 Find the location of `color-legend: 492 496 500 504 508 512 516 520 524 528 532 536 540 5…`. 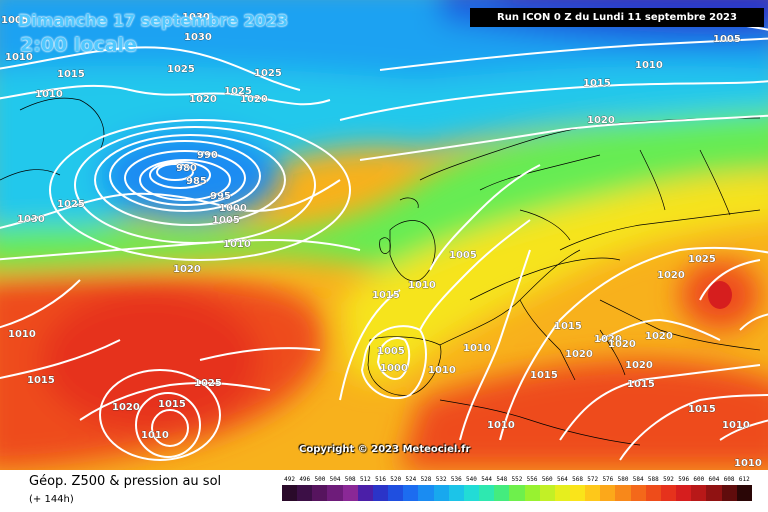

color-legend: 492 496 500 504 508 512 516 520 524 528 532 536 540 5… is located at coordinates (517, 488).